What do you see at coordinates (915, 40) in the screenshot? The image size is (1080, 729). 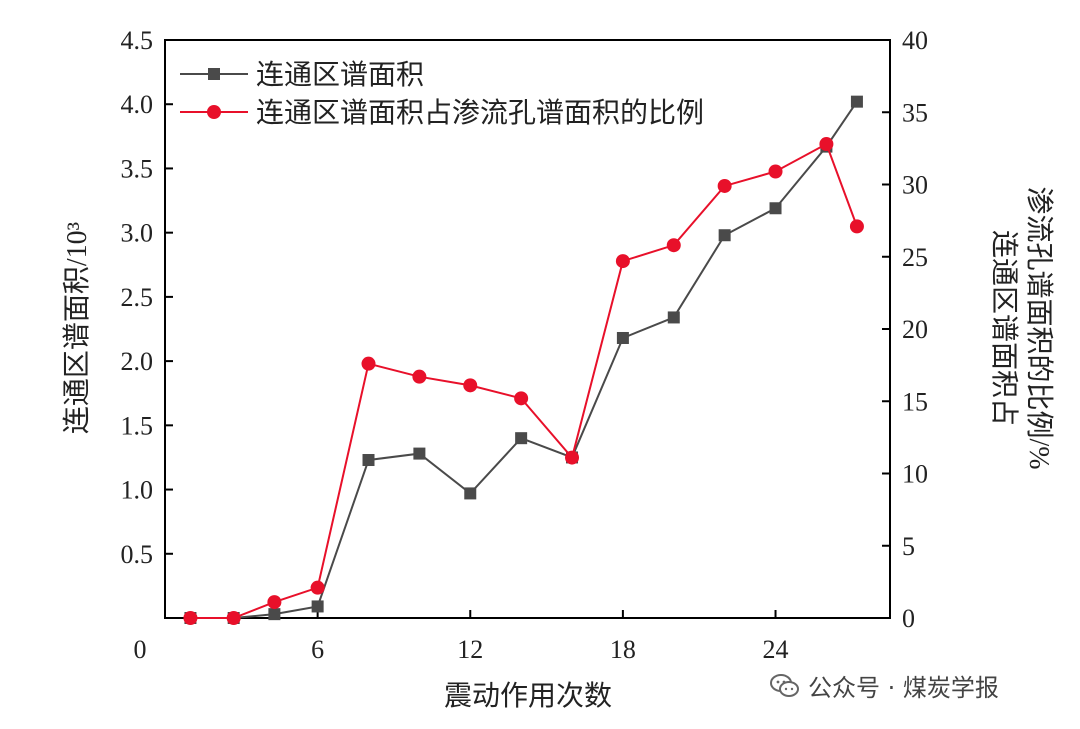 I see `right-y-tick-label: 40` at bounding box center [915, 40].